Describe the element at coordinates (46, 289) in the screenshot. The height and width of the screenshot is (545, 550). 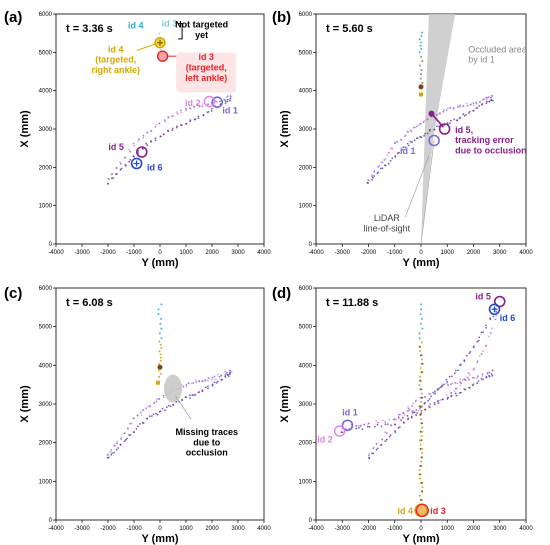
I see `y-tick-label: 6000` at that location.